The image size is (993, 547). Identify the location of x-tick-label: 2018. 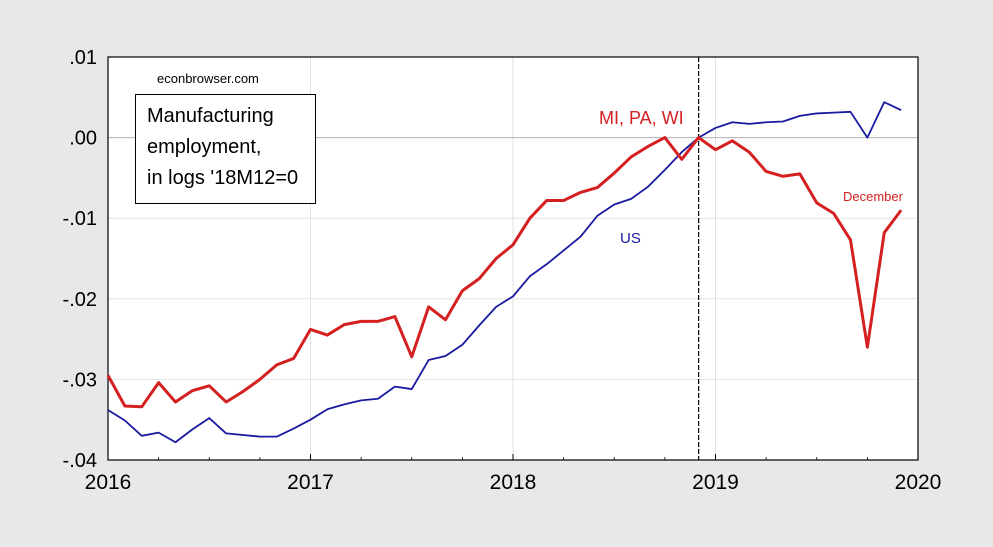
(513, 482).